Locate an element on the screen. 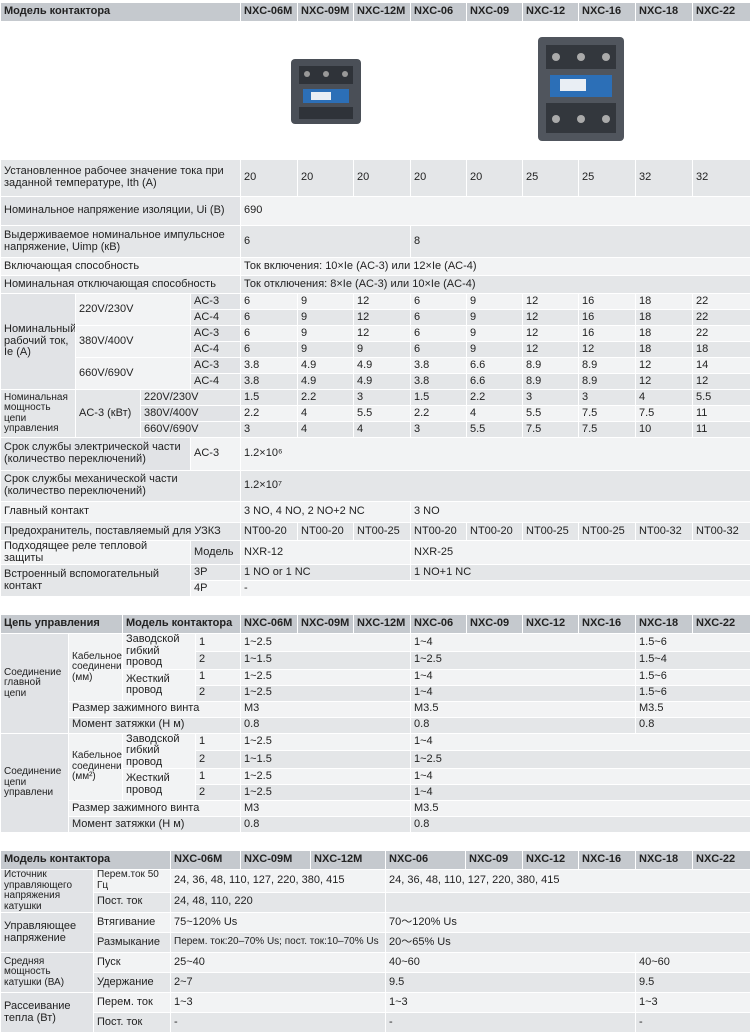  cell: NT00-32 is located at coordinates (664, 532).